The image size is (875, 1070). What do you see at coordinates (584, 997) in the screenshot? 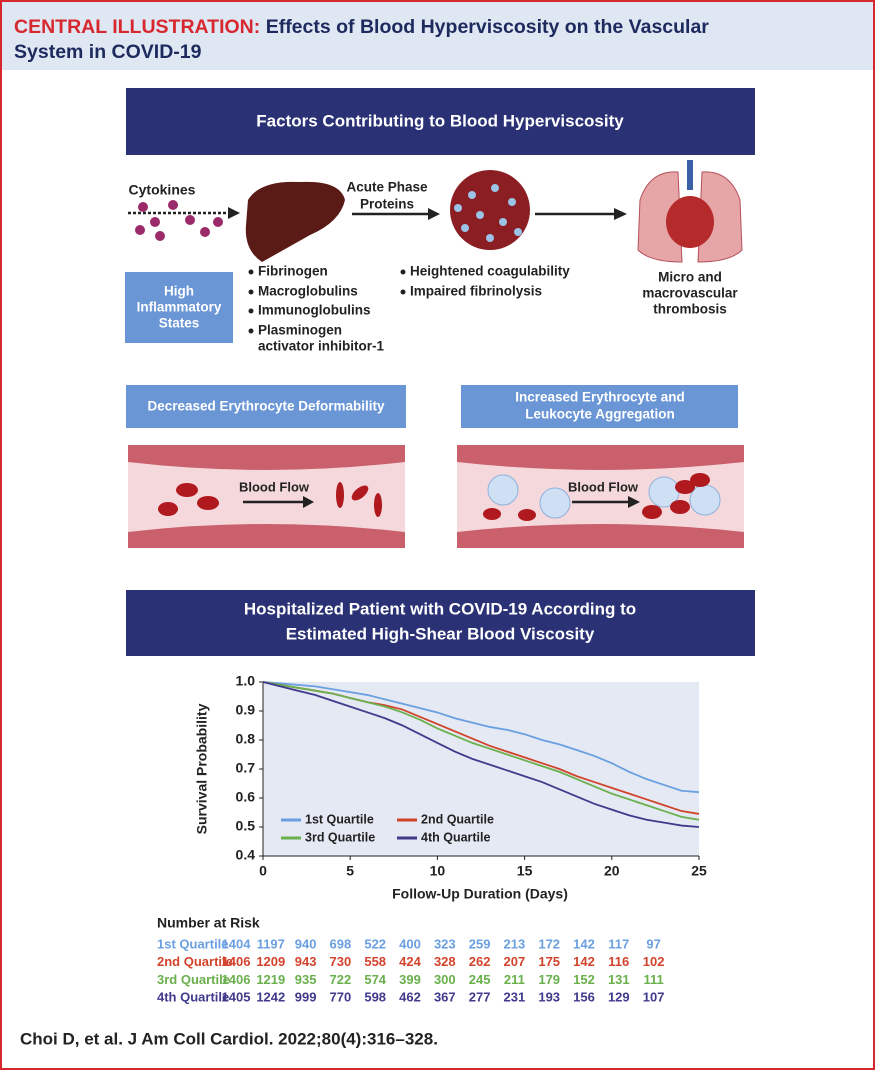
I see `risk-value: 156` at bounding box center [584, 997].